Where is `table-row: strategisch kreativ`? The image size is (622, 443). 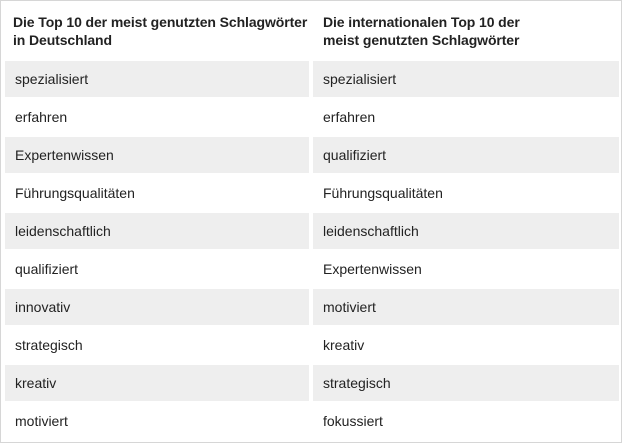 table-row: strategisch kreativ is located at coordinates (311, 346).